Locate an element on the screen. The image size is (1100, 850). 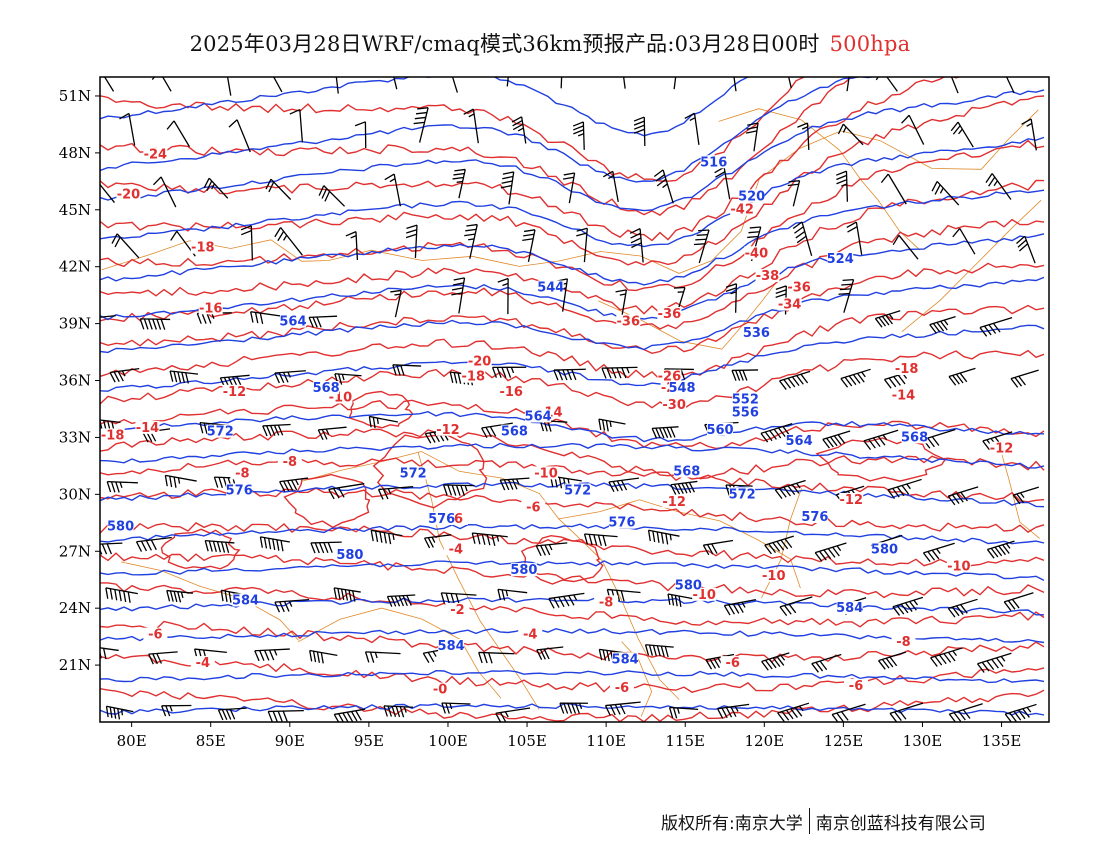
temperature-label: -24 is located at coordinates (156, 155).